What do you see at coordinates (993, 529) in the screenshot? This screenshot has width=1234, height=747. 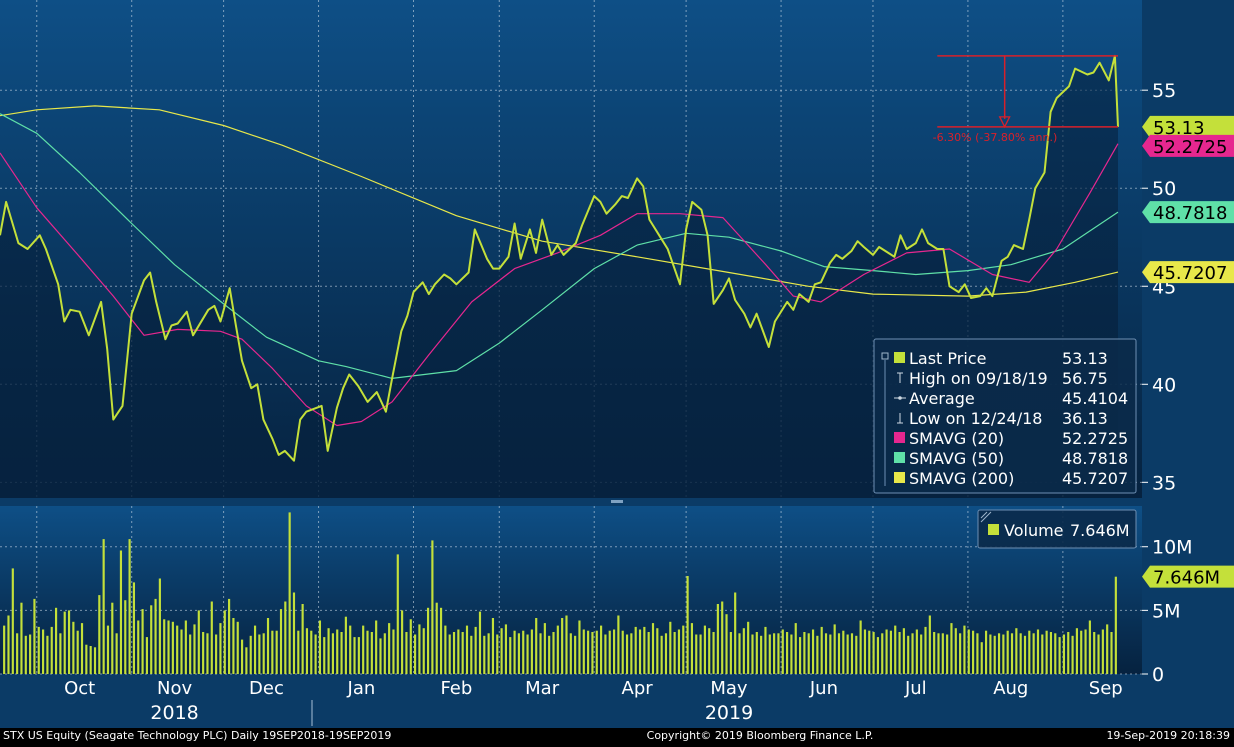 I see `volume-legend-swatch-icon` at bounding box center [993, 529].